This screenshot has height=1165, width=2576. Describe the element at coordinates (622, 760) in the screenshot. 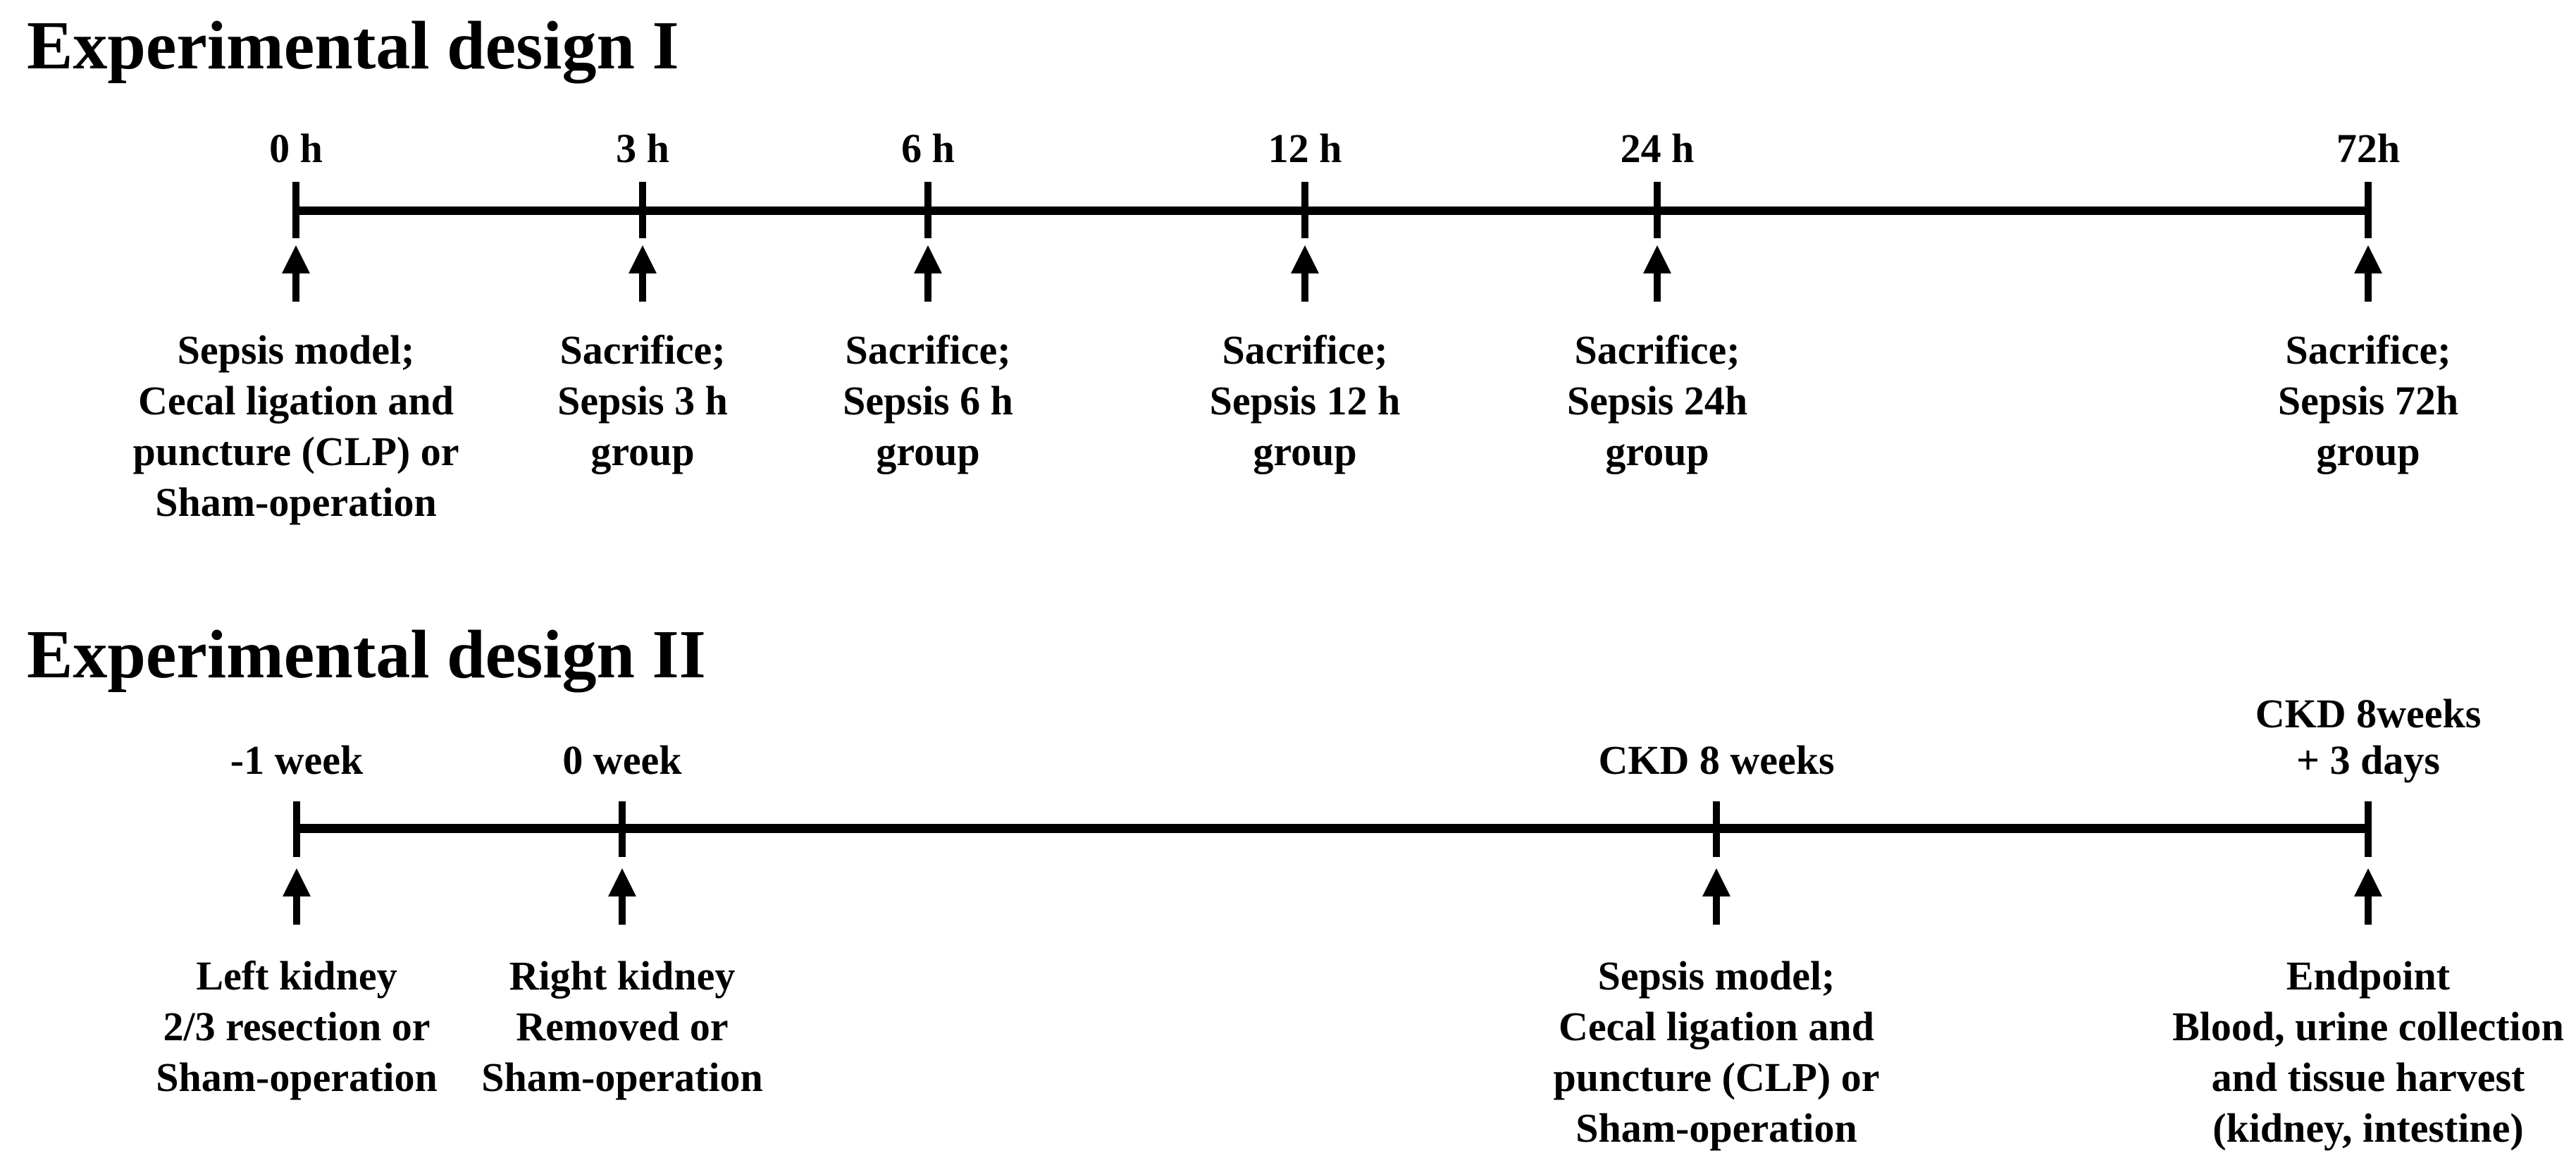

I see `time-point-label: 0 week` at that location.